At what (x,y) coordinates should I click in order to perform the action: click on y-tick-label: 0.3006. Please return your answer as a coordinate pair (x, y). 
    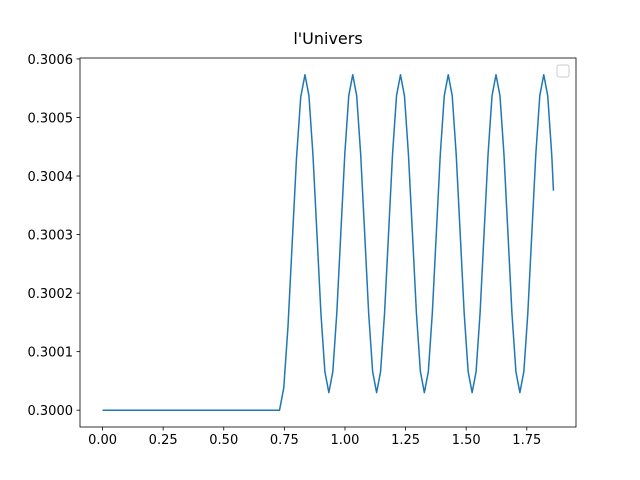
    Looking at the image, I should click on (51, 60).